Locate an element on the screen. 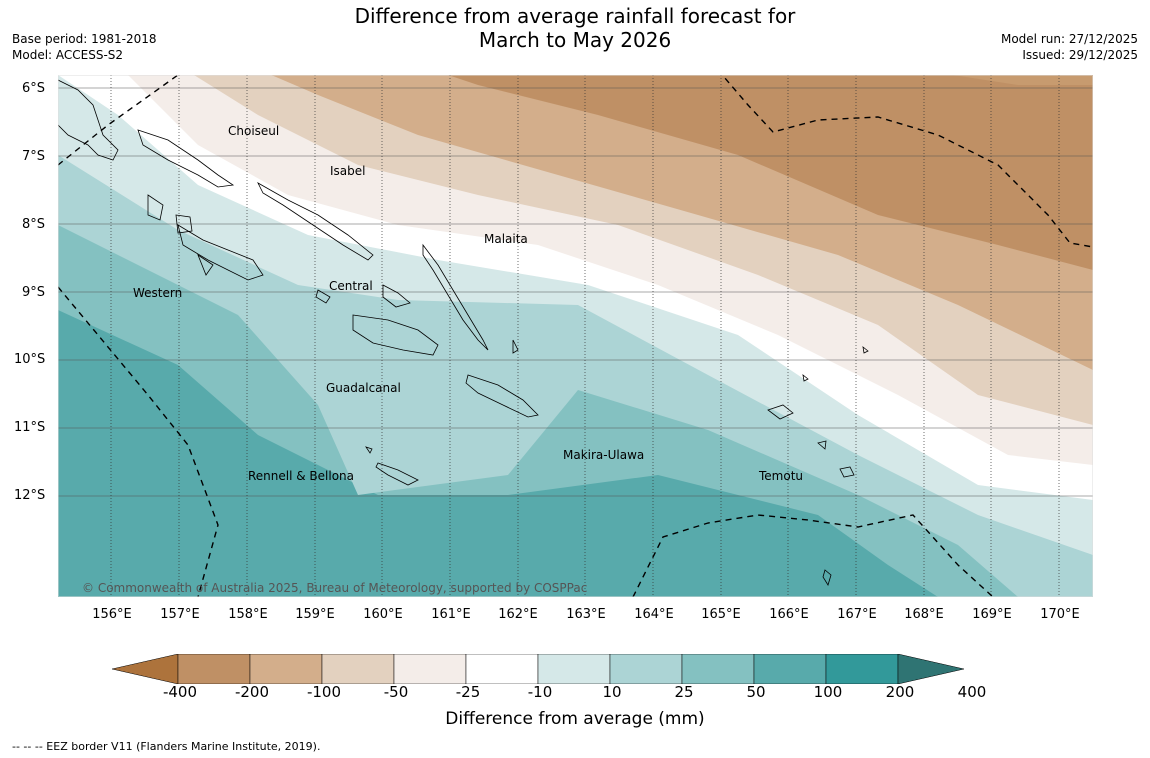  eez-border-nw is located at coordinates (118, 120).